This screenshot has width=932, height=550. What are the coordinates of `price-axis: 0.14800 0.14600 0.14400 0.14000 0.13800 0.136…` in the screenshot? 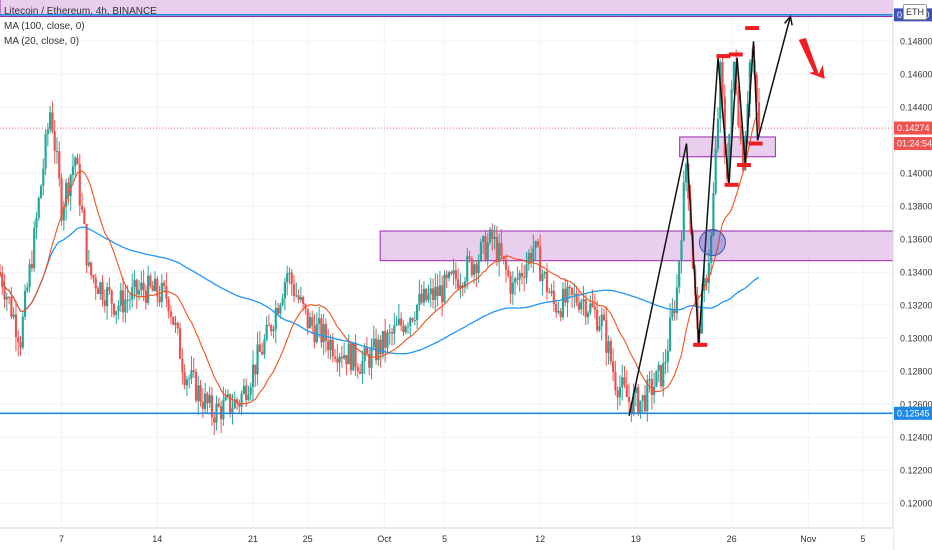 It's located at (912, 275).